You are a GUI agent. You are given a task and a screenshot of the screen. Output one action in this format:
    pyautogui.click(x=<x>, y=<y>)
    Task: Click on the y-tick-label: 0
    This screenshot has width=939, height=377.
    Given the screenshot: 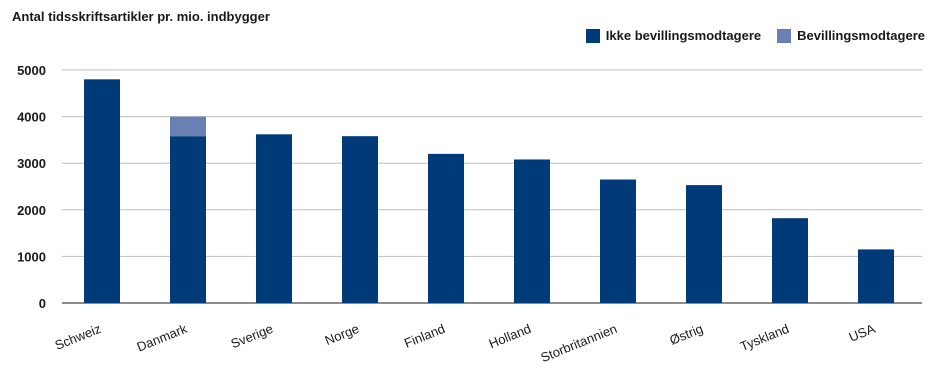 What is the action you would take?
    pyautogui.click(x=42, y=303)
    